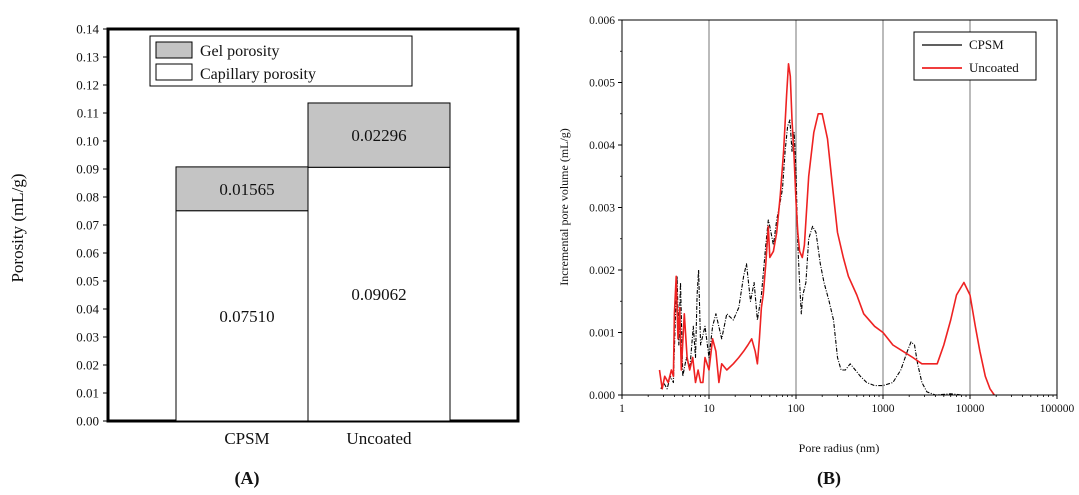  Describe the element at coordinates (87, 141) in the screenshot. I see `y-tick-label: 0.10` at that location.